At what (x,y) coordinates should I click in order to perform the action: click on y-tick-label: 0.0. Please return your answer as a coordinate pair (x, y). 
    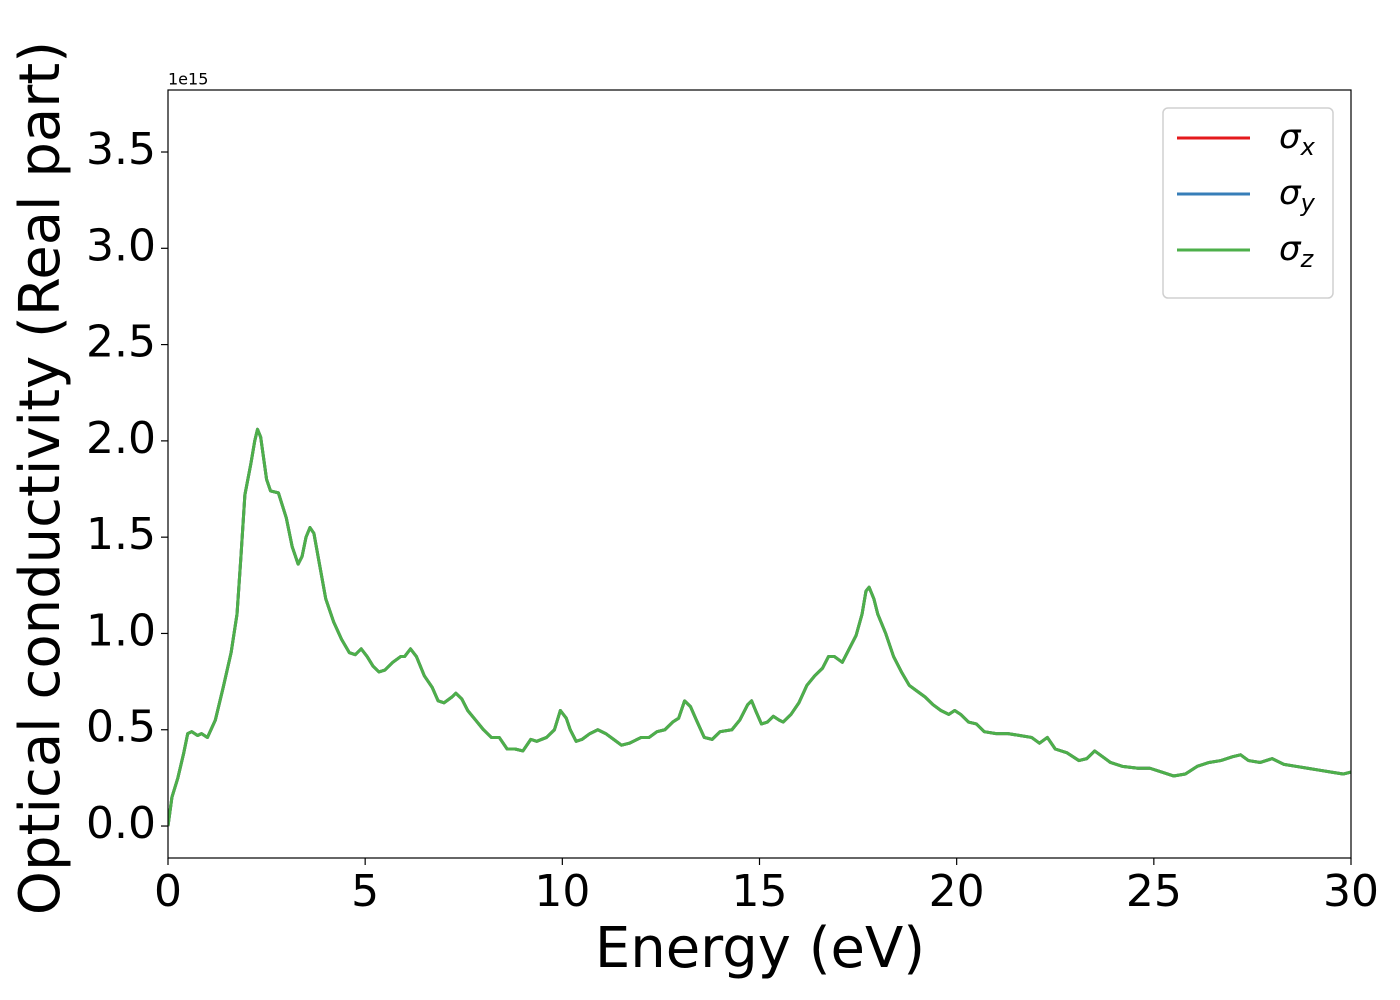
    Looking at the image, I should click on (121, 823).